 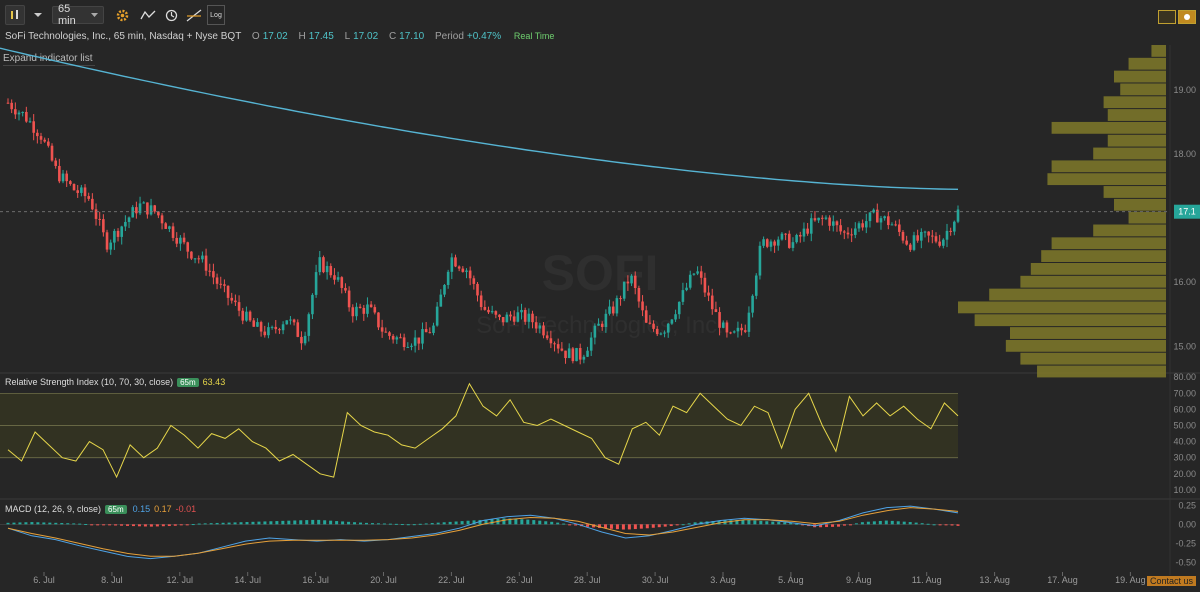 What do you see at coordinates (534, 36) in the screenshot?
I see `realtime-badge: Real Time` at bounding box center [534, 36].